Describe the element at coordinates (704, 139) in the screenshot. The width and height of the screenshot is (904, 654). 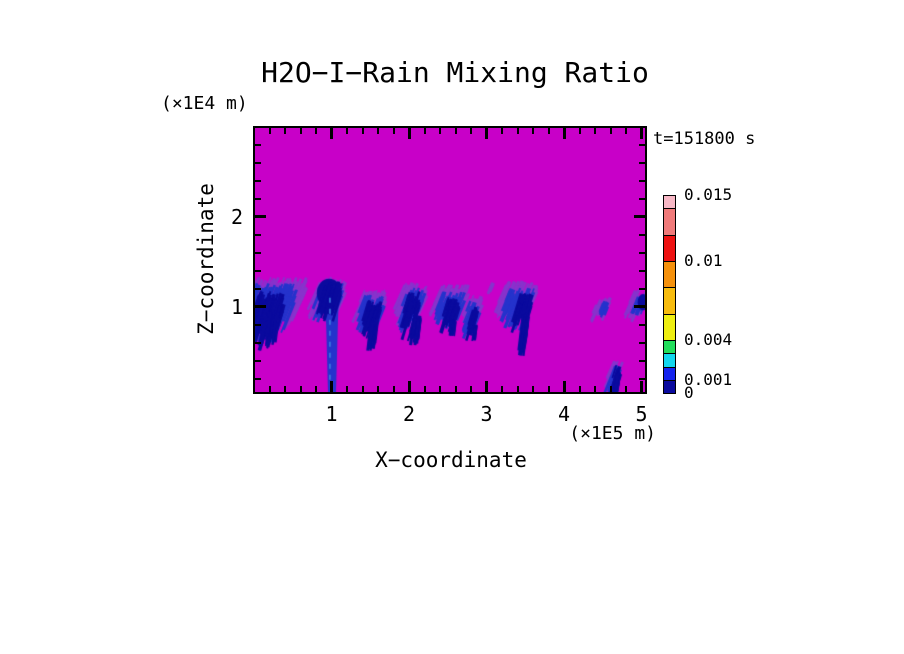
I see `time-stamp-label: t=151800 s` at that location.